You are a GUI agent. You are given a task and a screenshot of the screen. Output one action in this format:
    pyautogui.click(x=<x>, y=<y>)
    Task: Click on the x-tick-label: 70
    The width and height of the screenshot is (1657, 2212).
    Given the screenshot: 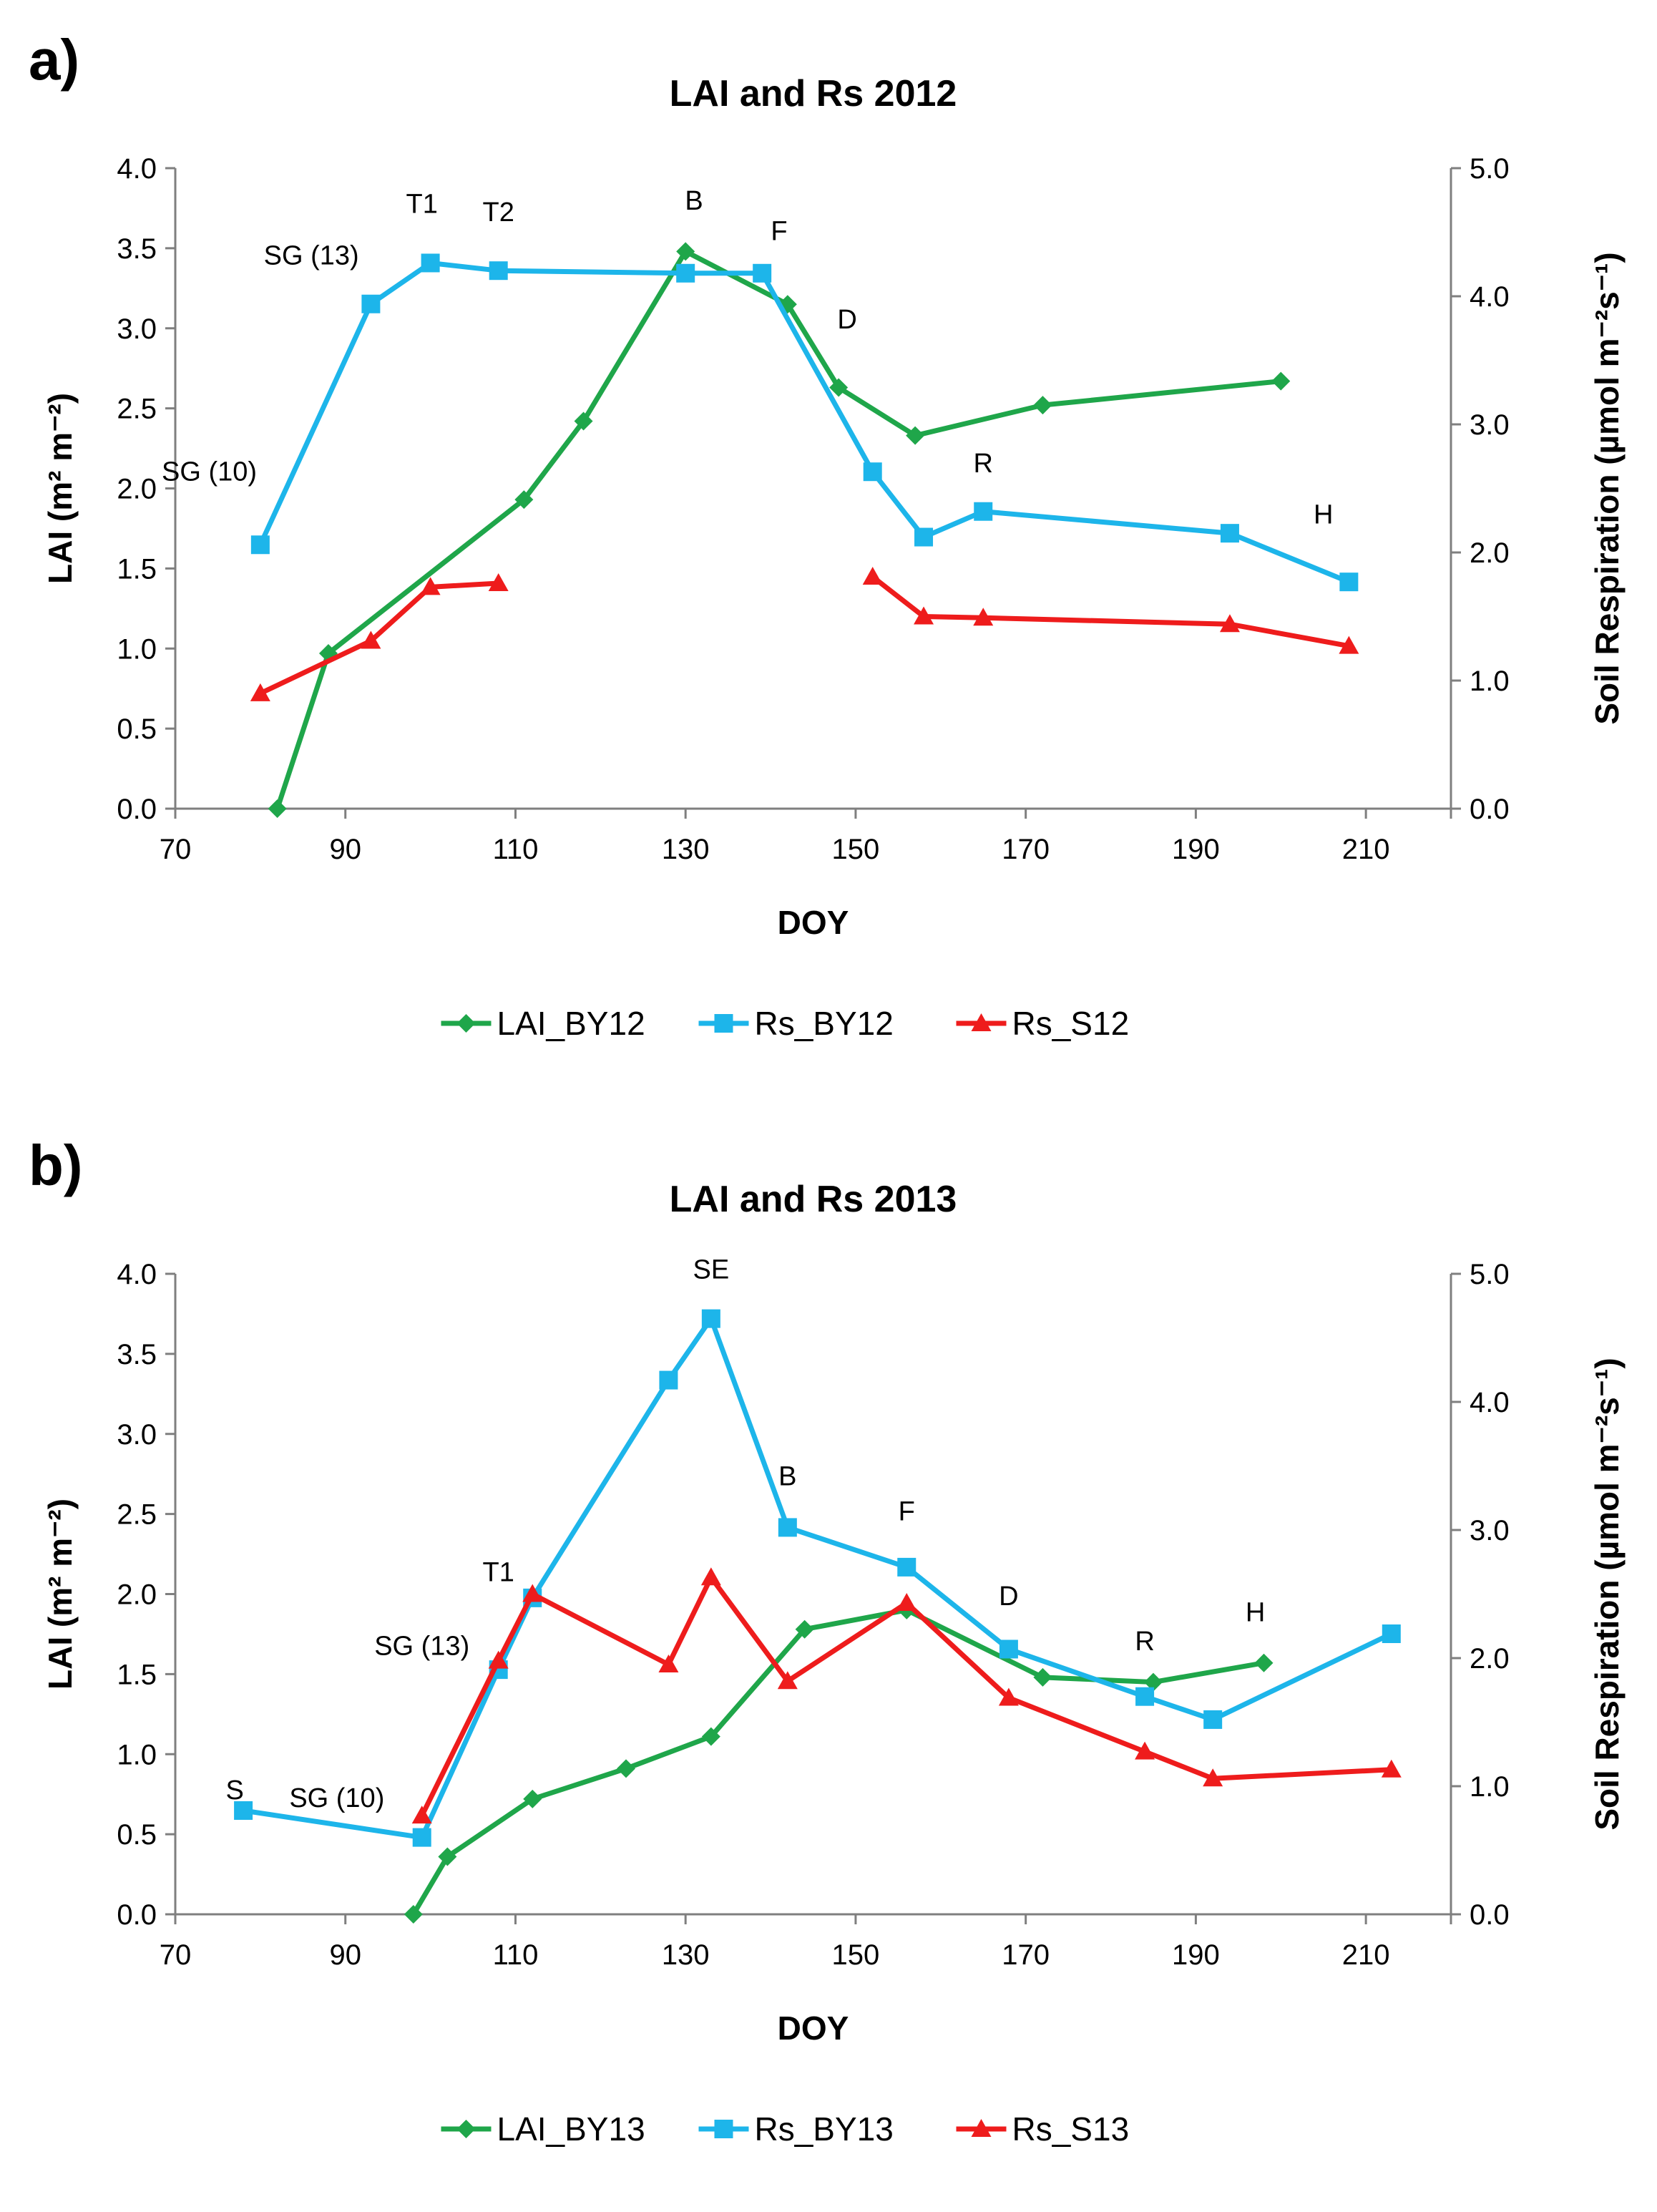 What is the action you would take?
    pyautogui.click(x=176, y=849)
    